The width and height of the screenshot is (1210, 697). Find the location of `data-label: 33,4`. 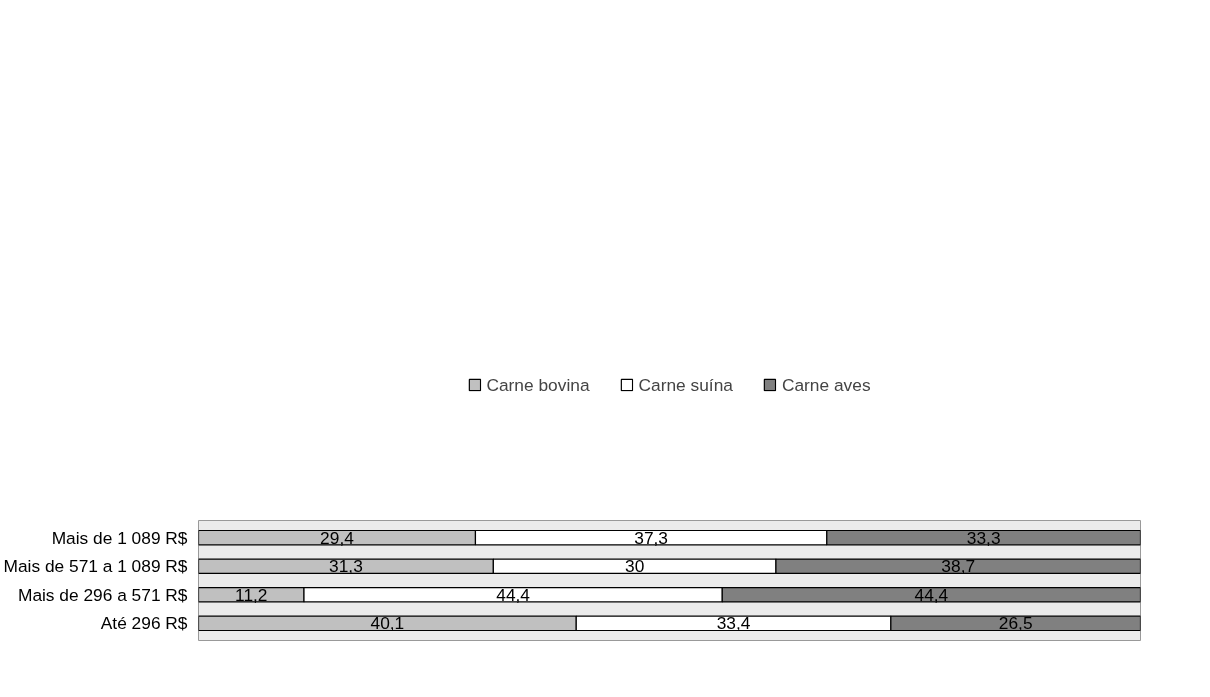

data-label: 33,4 is located at coordinates (733, 623).